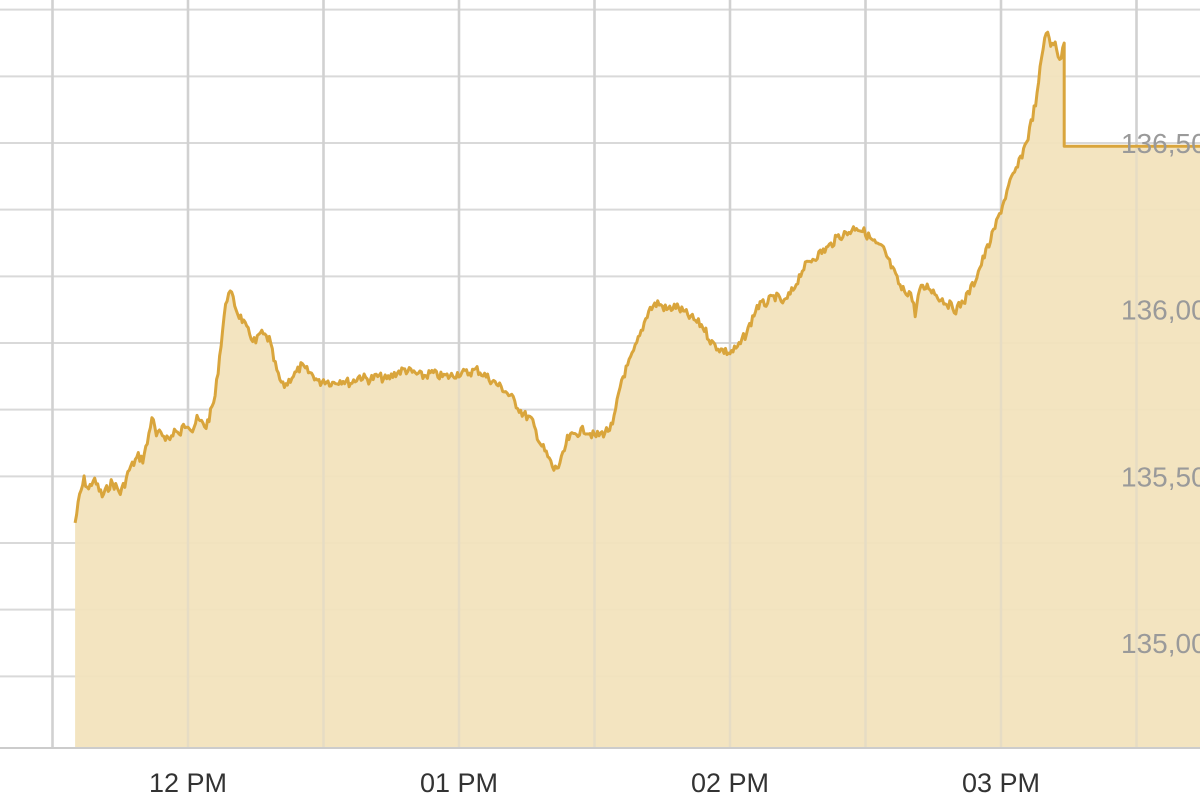  I want to click on y-tick-label: 136,50, so click(1160, 143).